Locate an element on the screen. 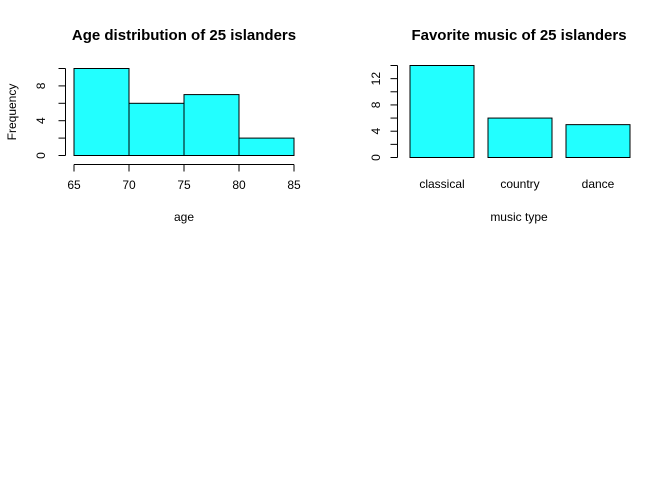 The width and height of the screenshot is (672, 480). chart1-xlabel: age is located at coordinates (184, 217).